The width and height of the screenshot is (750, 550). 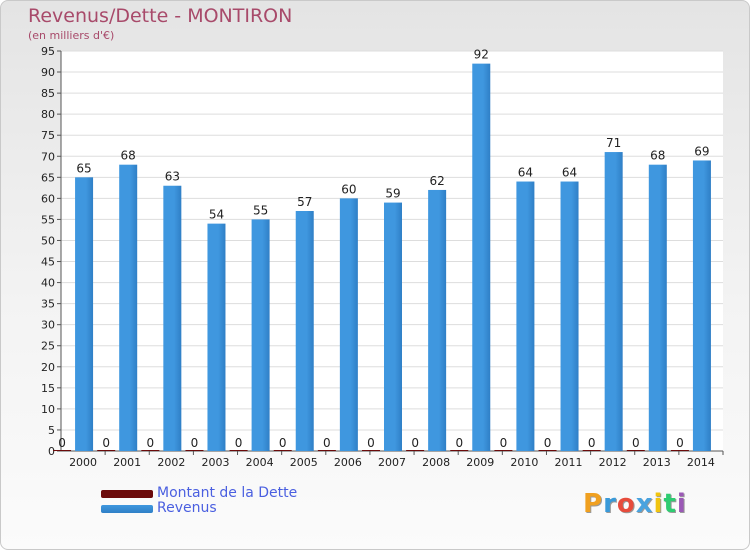 I want to click on y-tick-label: 30, so click(x=48, y=325).